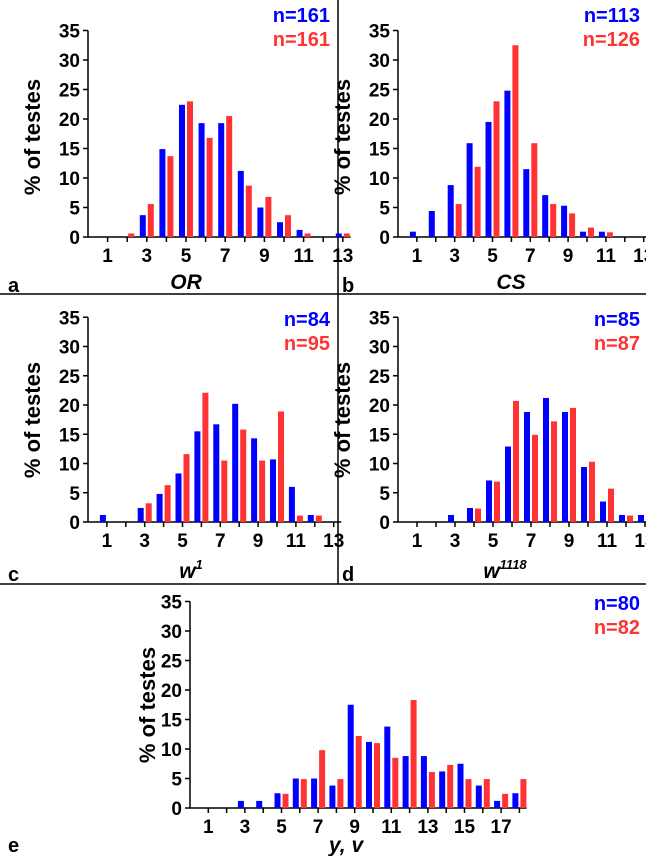 Image resolution: width=646 pixels, height=856 pixels. Describe the element at coordinates (176, 780) in the screenshot. I see `y-tick-label: 5` at that location.